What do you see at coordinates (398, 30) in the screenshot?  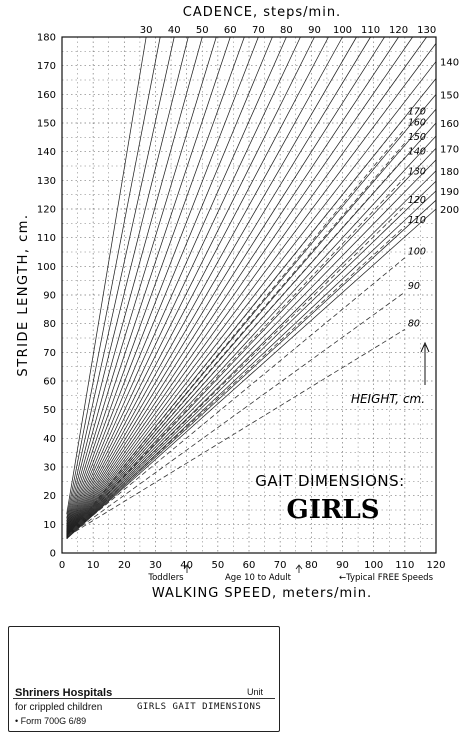 I see `cadence-label: 120` at bounding box center [398, 30].